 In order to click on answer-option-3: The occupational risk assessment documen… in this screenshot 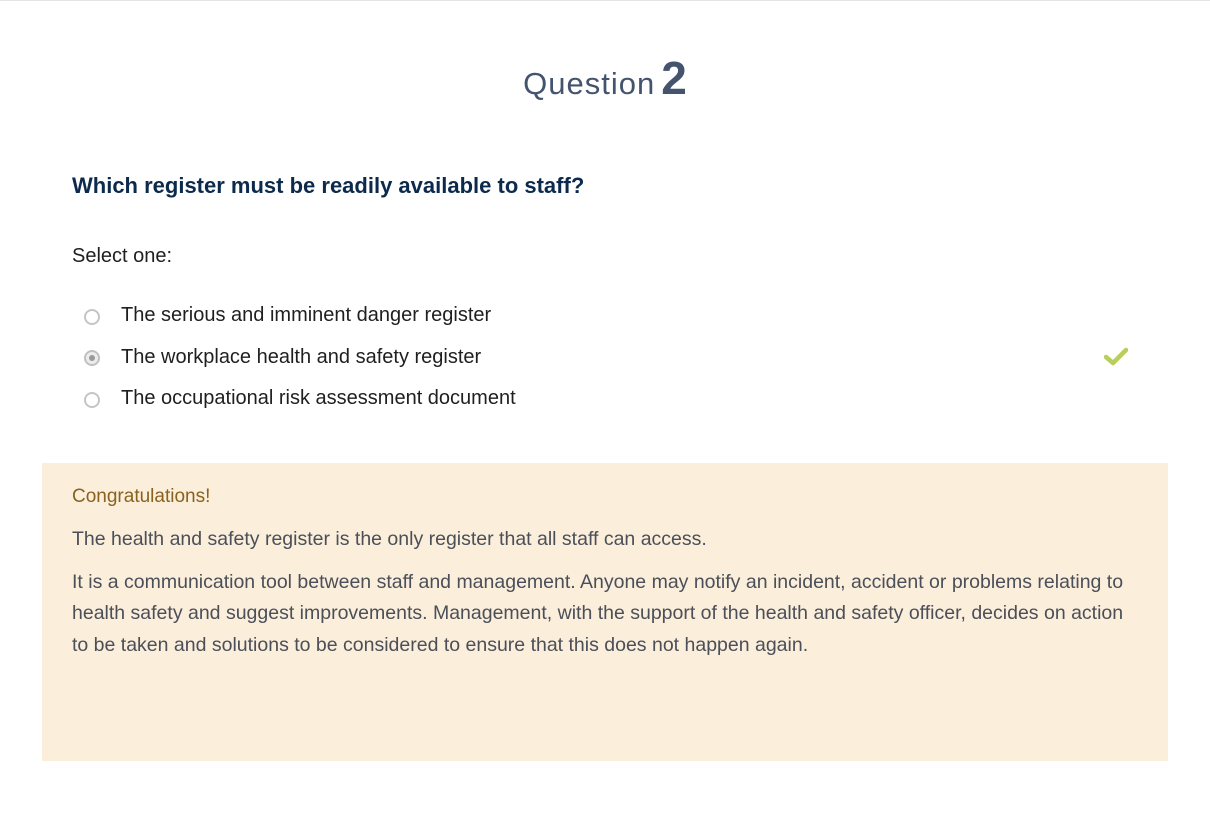, I will do `click(609, 399)`.